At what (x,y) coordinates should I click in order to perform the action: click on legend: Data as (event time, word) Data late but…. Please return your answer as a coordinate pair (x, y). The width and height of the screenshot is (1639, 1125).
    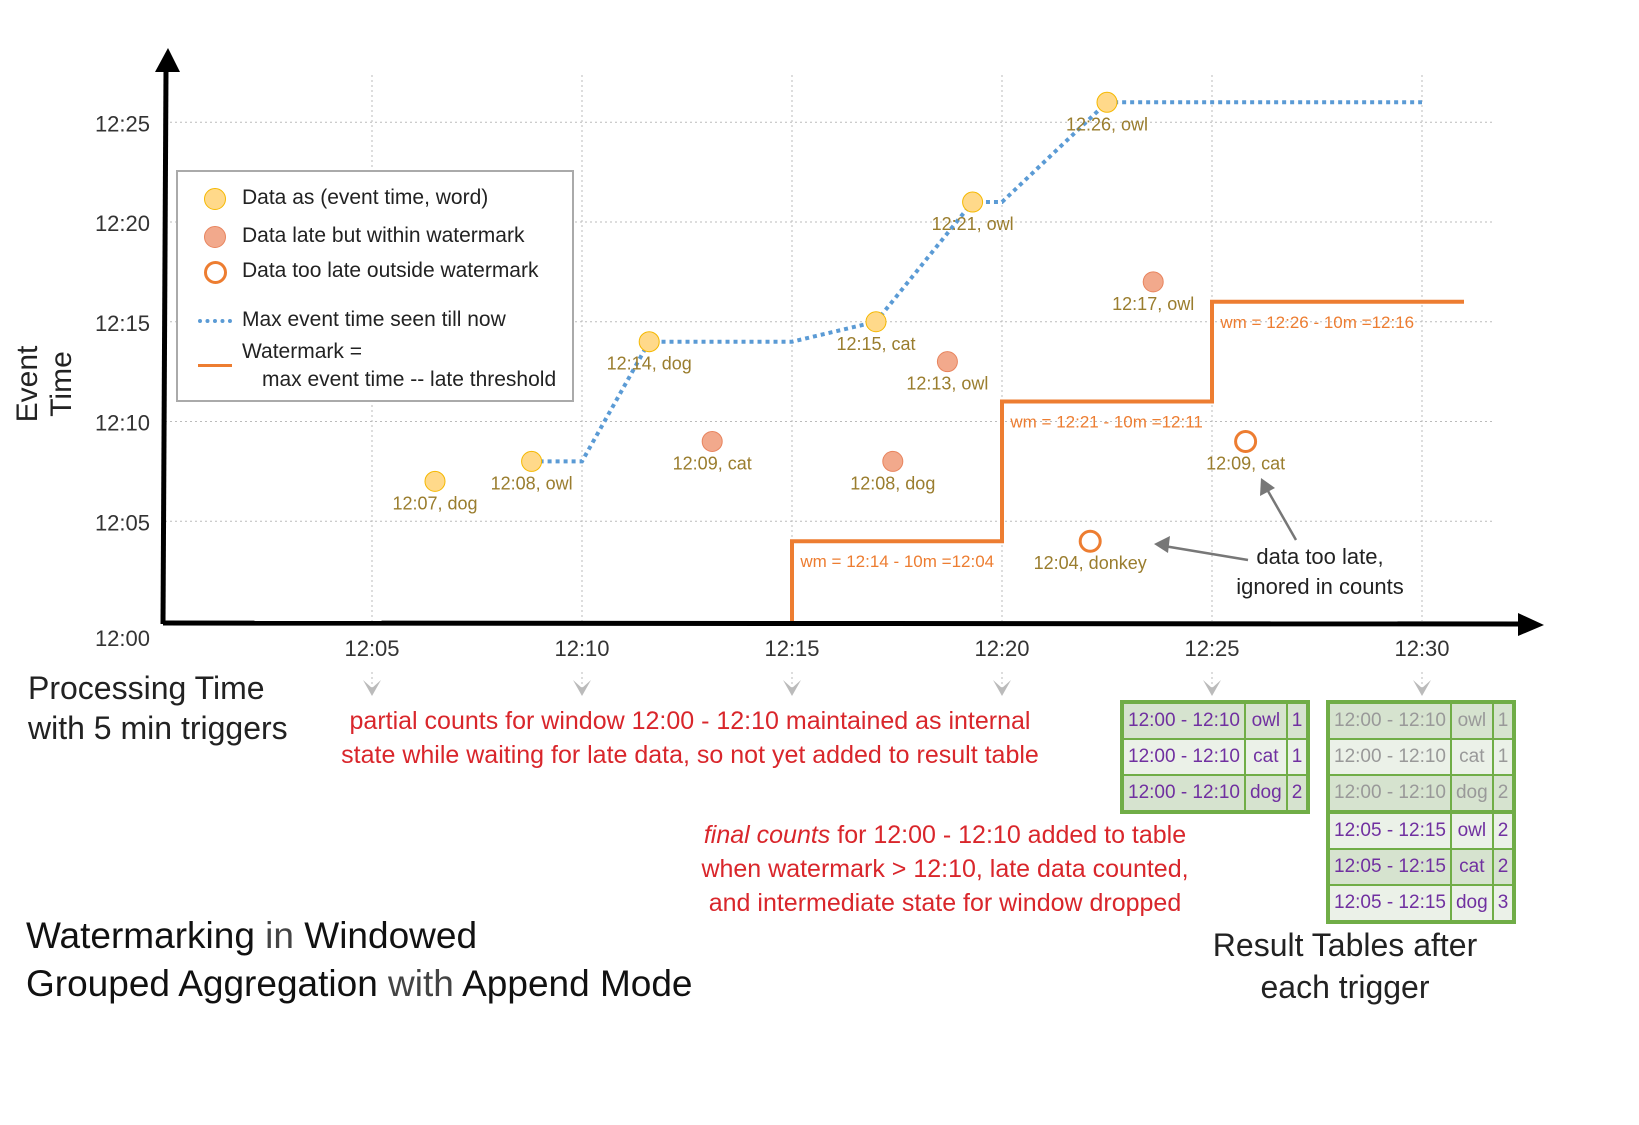
    Looking at the image, I should click on (375, 286).